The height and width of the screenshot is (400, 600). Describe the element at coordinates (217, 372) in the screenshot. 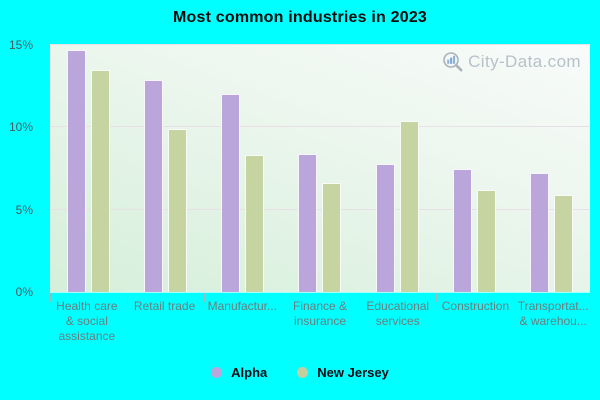

I see `legend-marker-alpha` at that location.